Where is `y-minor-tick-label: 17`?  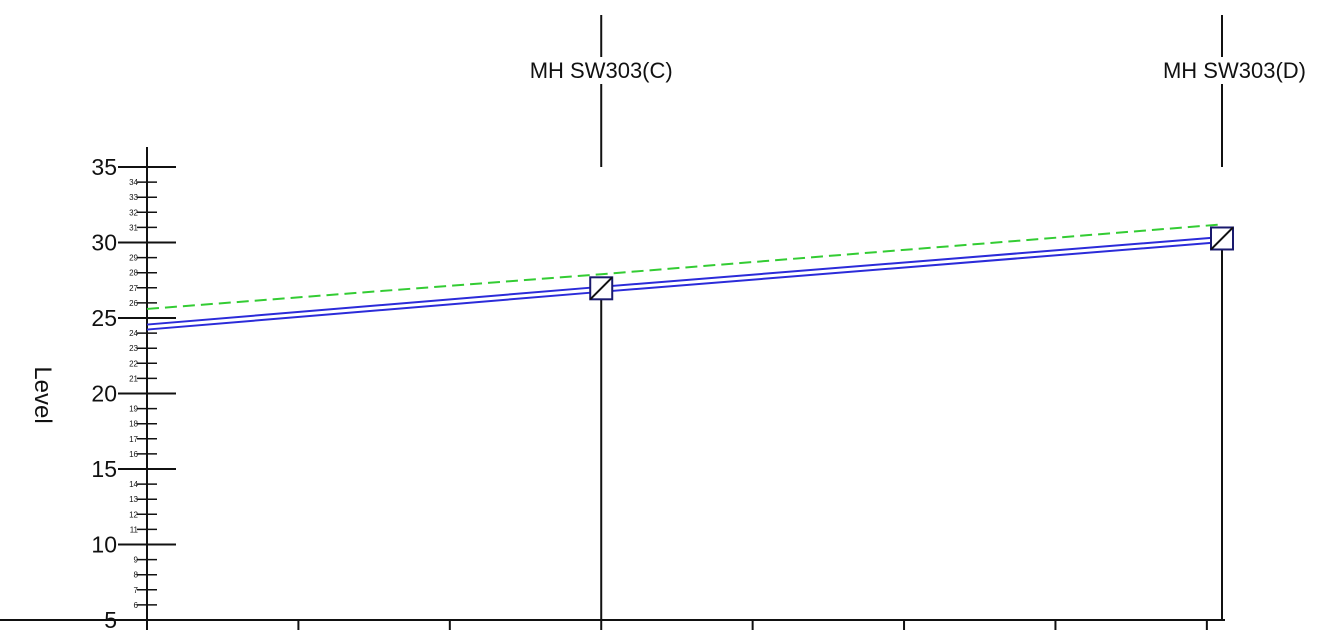
y-minor-tick-label: 17 is located at coordinates (133, 439).